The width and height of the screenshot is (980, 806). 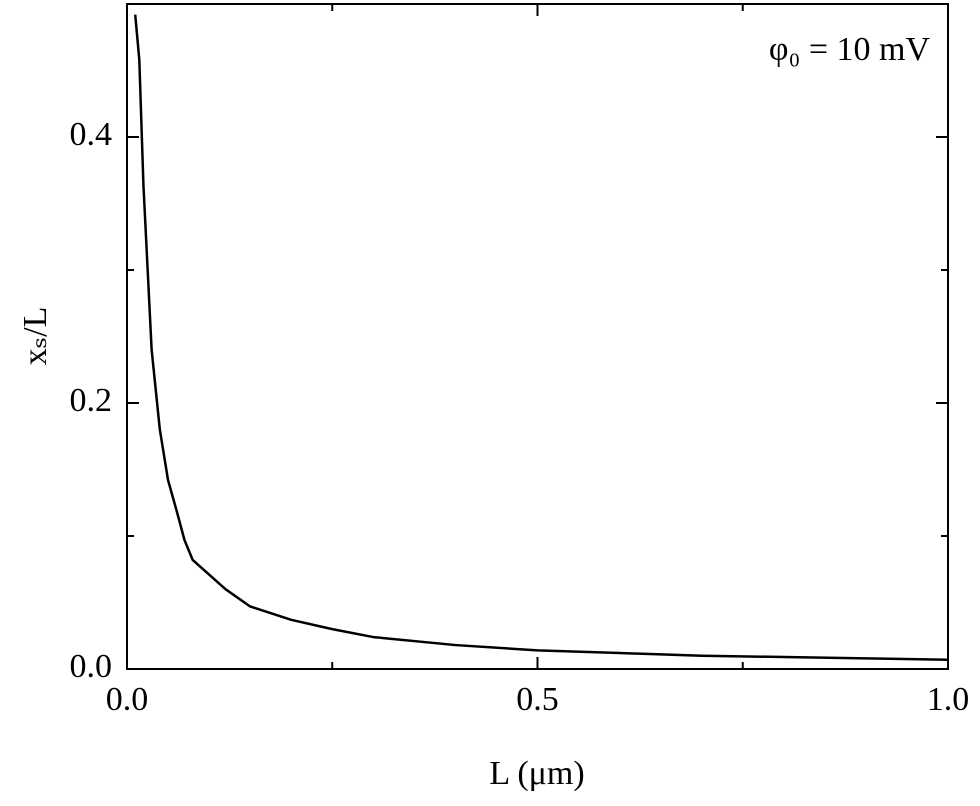 I want to click on x-tick-label: 1.0, so click(x=948, y=699).